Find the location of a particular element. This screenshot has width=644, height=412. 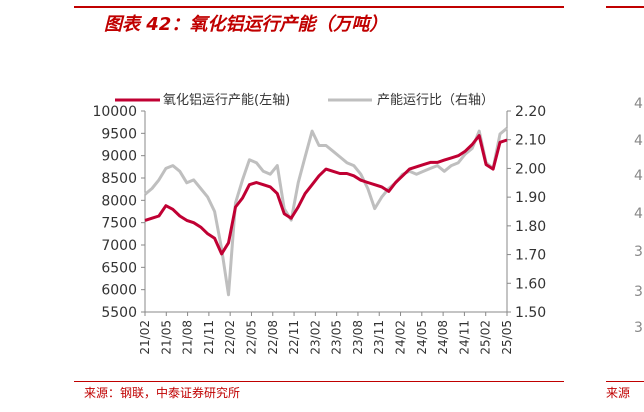

x-tick-label: 21/05 is located at coordinates (166, 337).